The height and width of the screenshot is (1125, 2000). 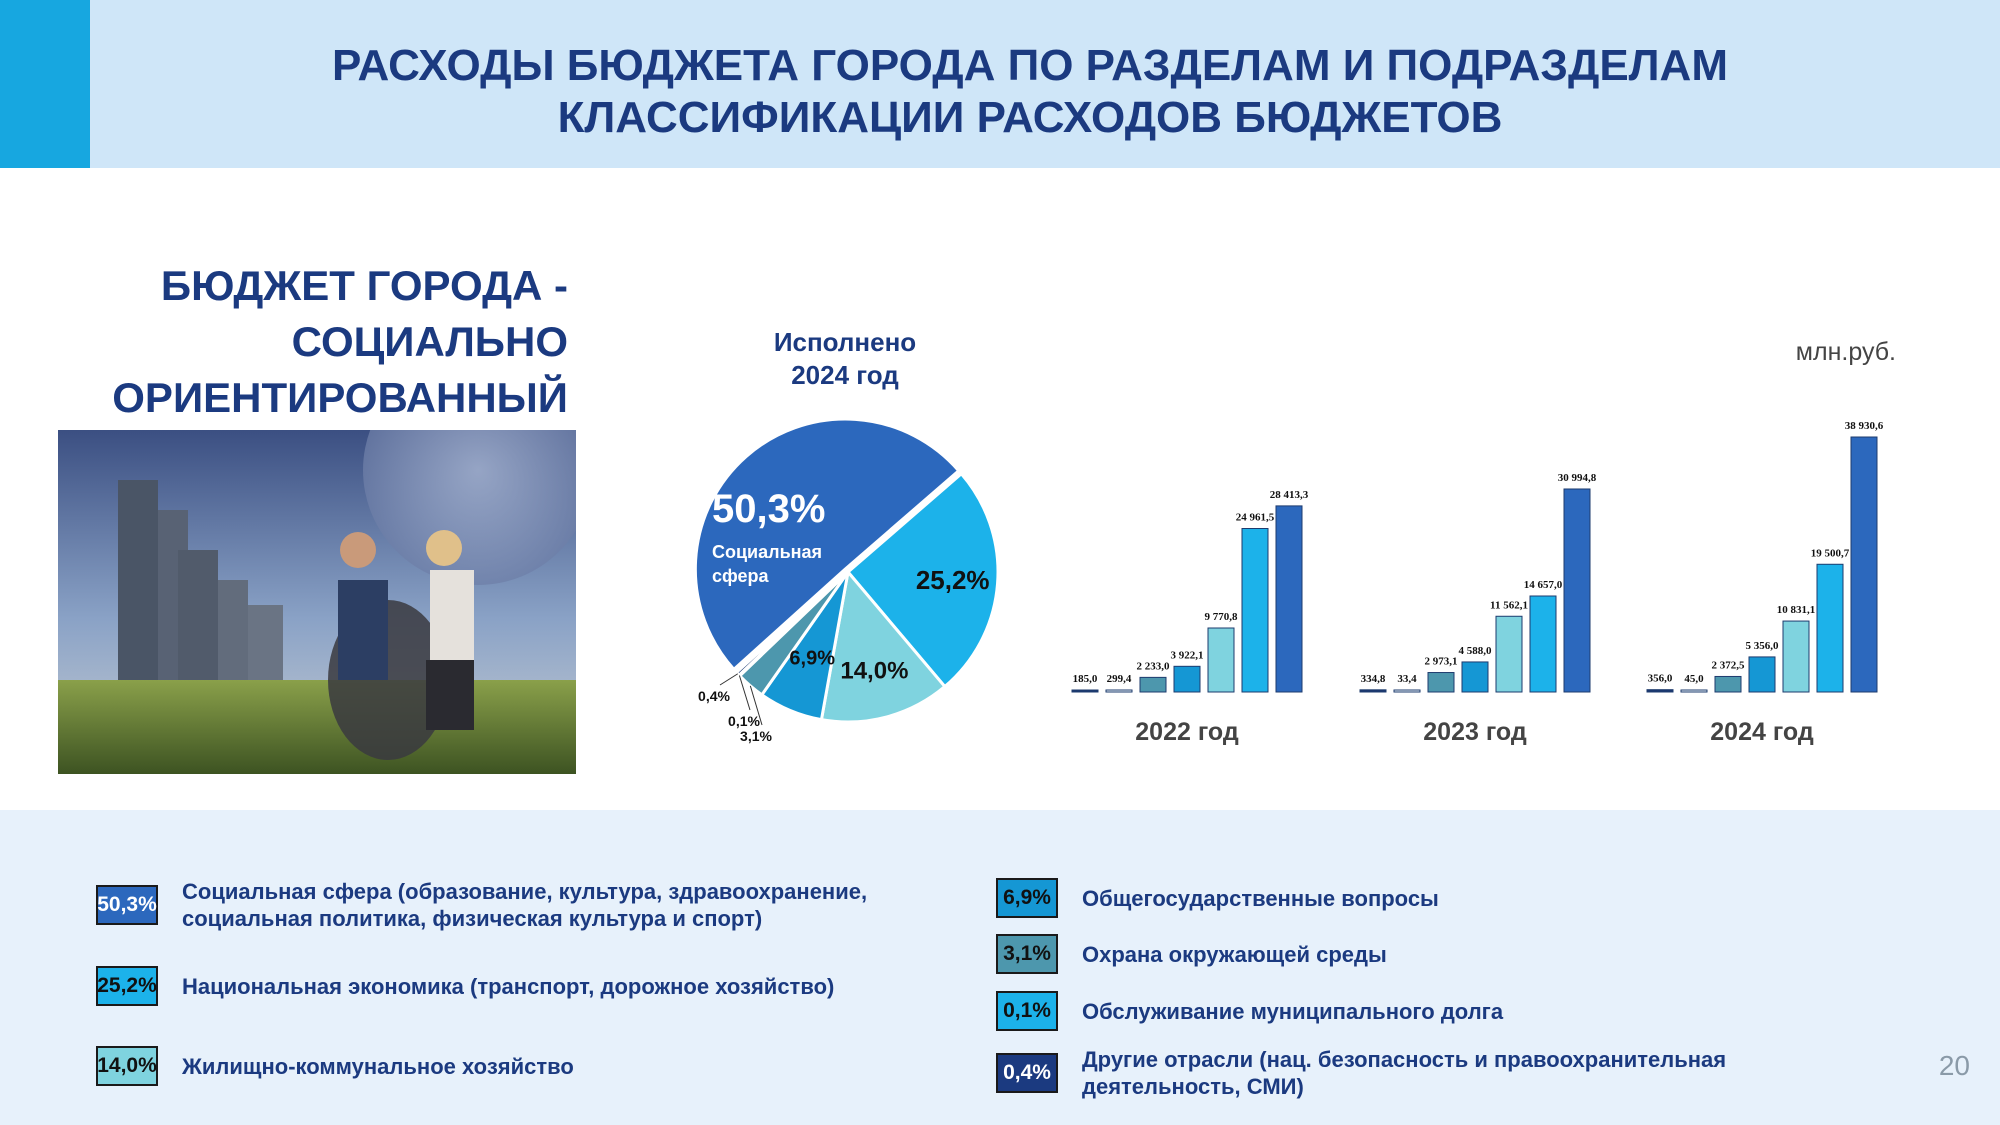 I want to click on pie-slice-label: 25,2%, so click(x=953, y=580).